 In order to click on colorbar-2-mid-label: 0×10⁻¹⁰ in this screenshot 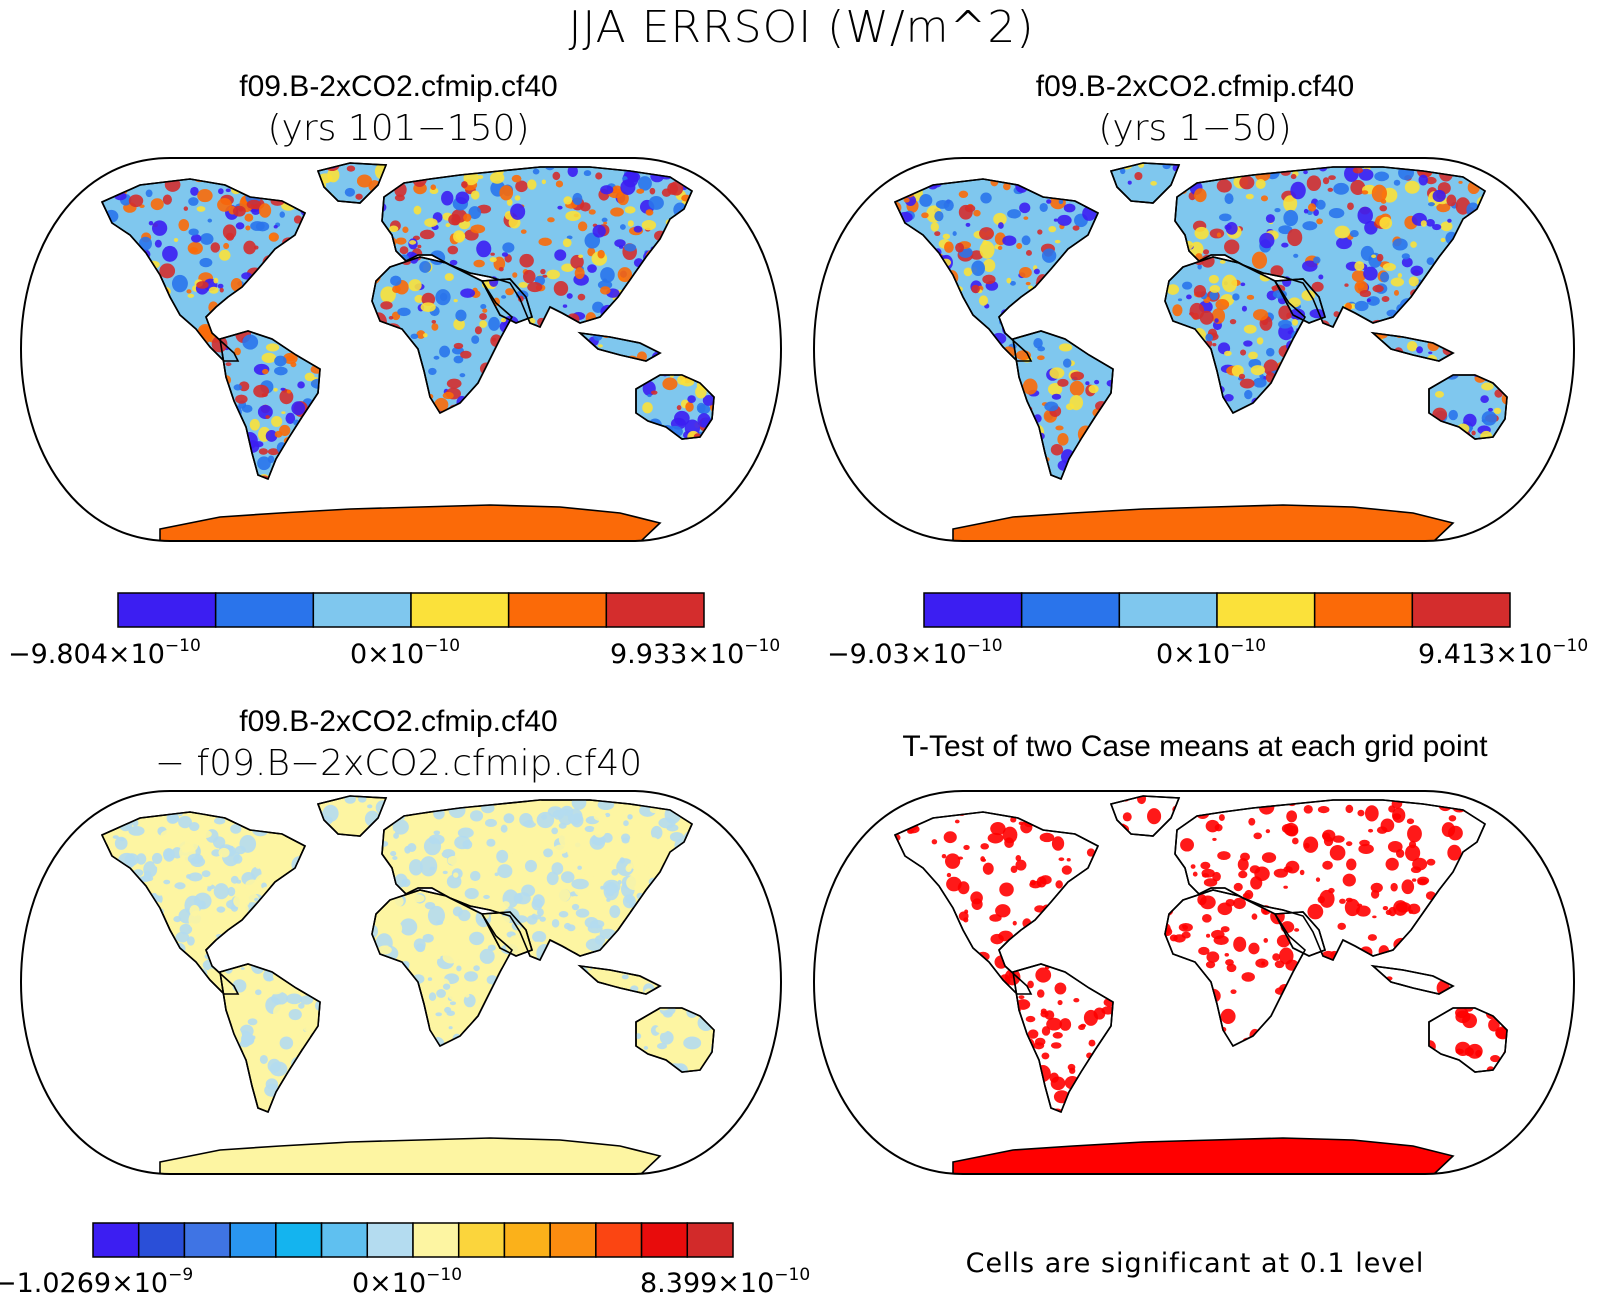, I will do `click(1211, 653)`.